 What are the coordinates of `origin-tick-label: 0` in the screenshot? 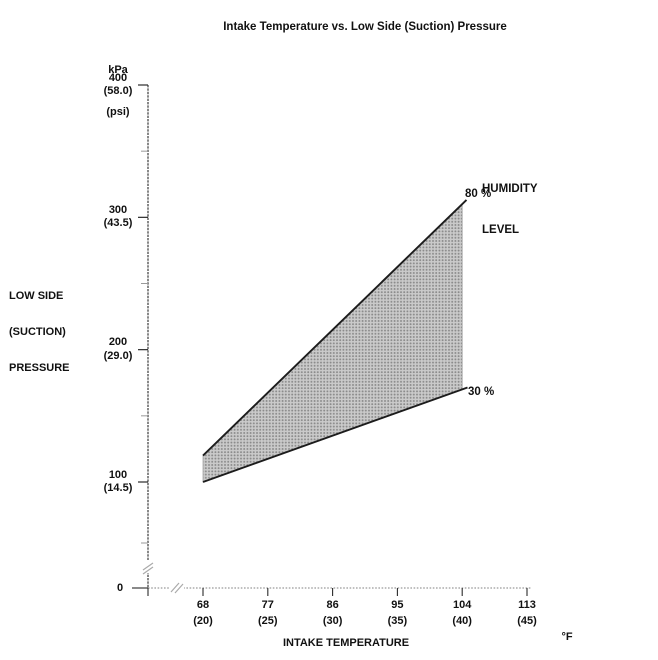 It's located at (120, 588).